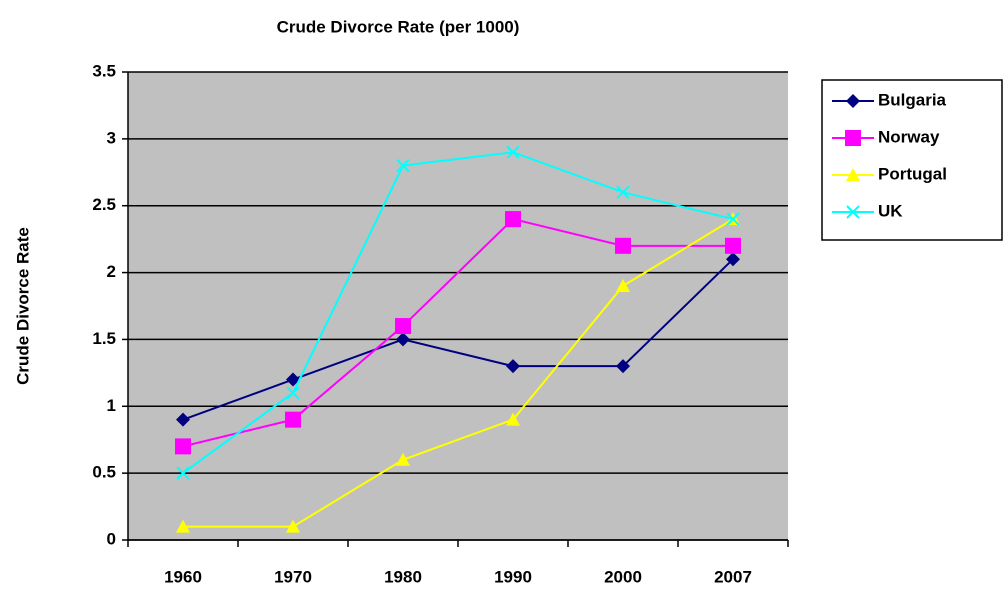 The width and height of the screenshot is (1004, 592). What do you see at coordinates (111, 137) in the screenshot?
I see `y-tick-label: 3` at bounding box center [111, 137].